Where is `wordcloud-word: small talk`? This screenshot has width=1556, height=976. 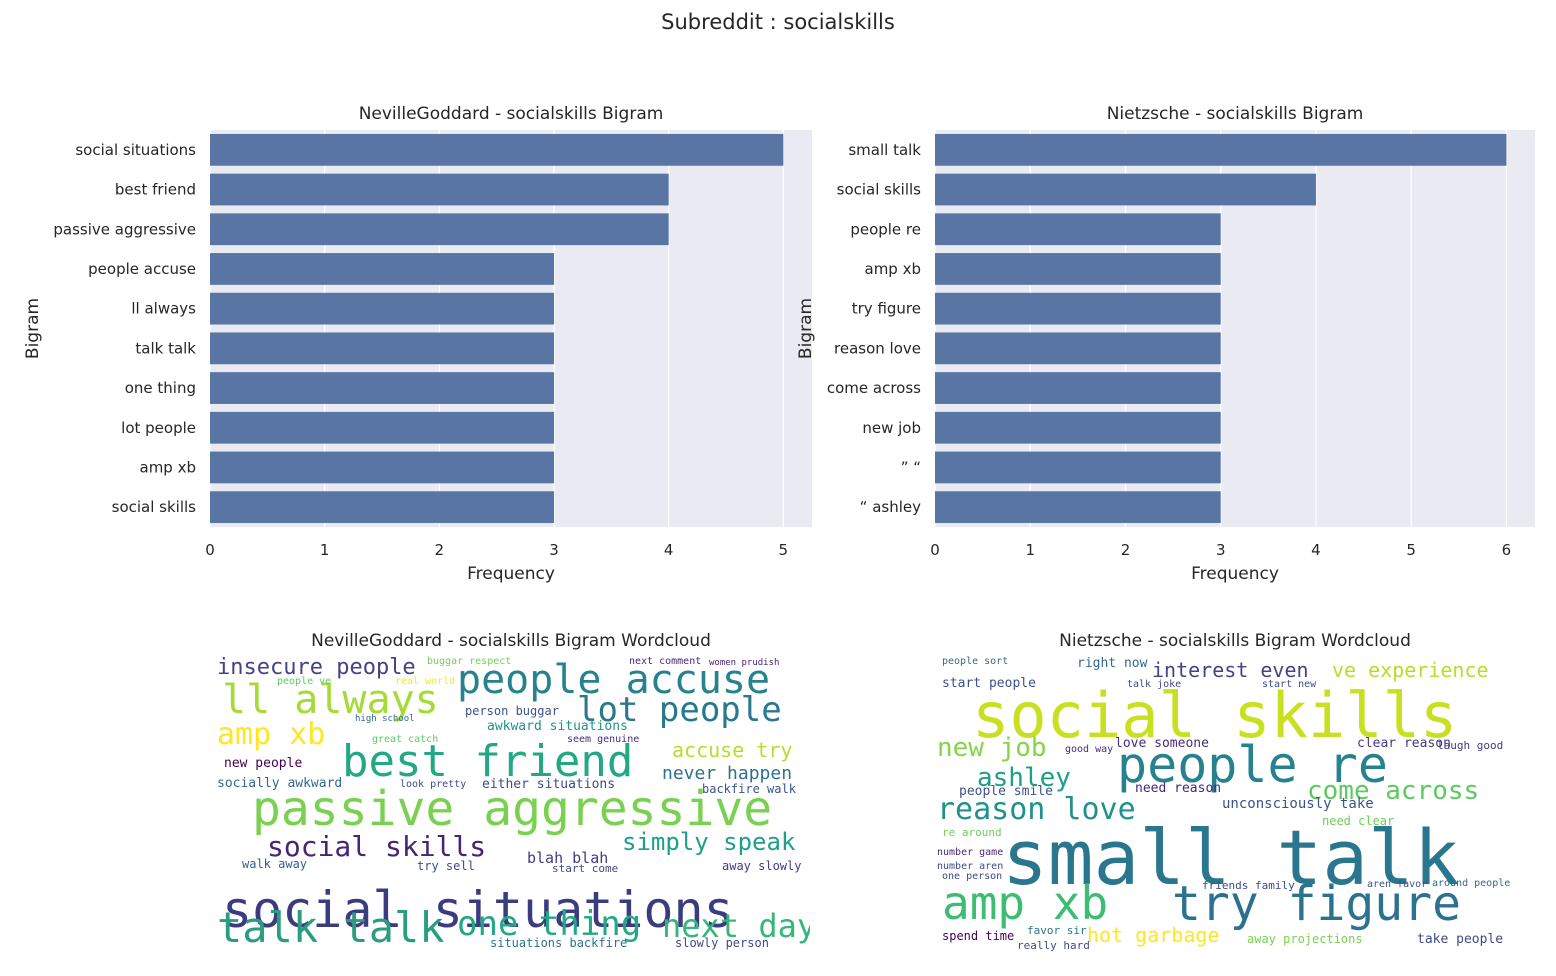 wordcloud-word: small talk is located at coordinates (1231, 857).